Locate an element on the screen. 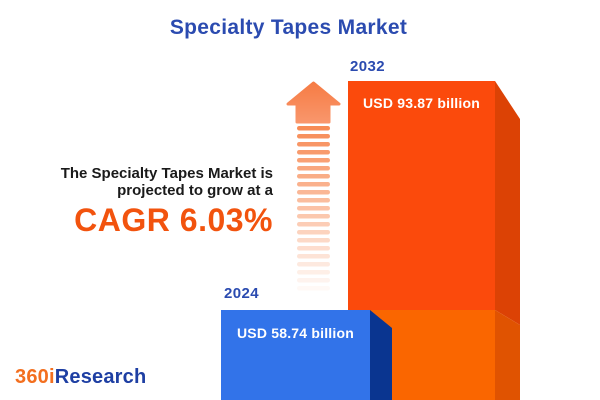 This screenshot has width=600, height=400. bar-2024-front is located at coordinates (295, 355).